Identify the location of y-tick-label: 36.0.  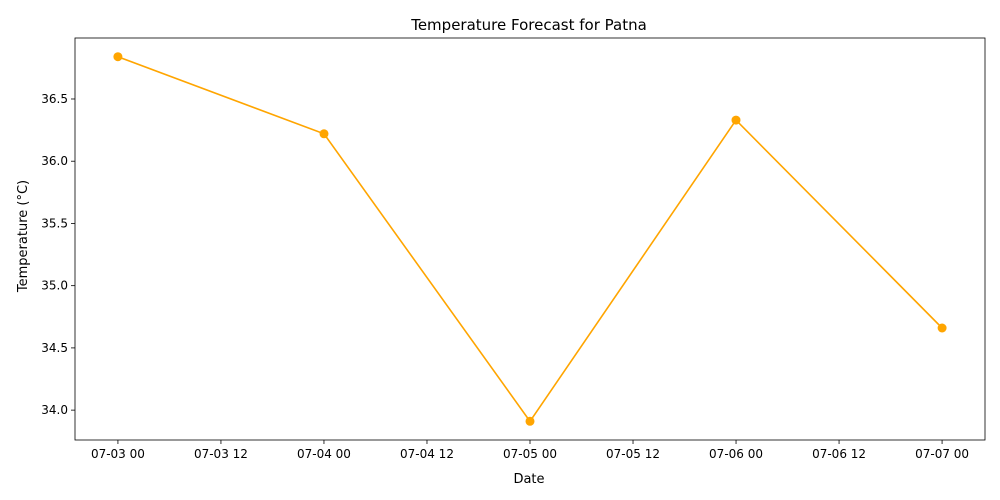
(54, 161).